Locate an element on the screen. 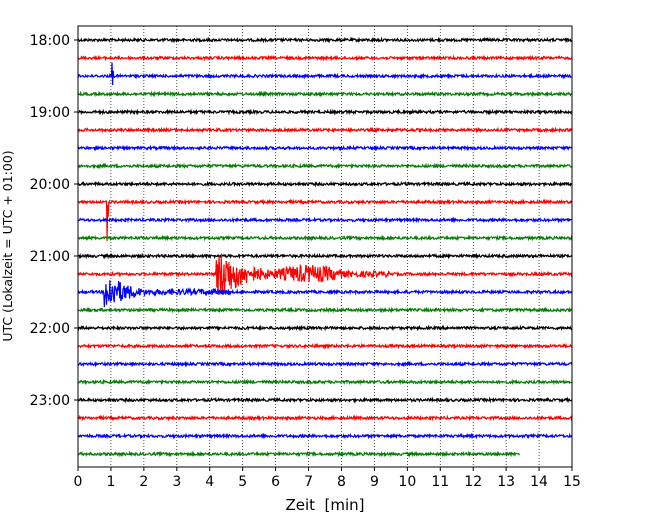 The width and height of the screenshot is (650, 524). x-tick-label: 3 is located at coordinates (176, 482).